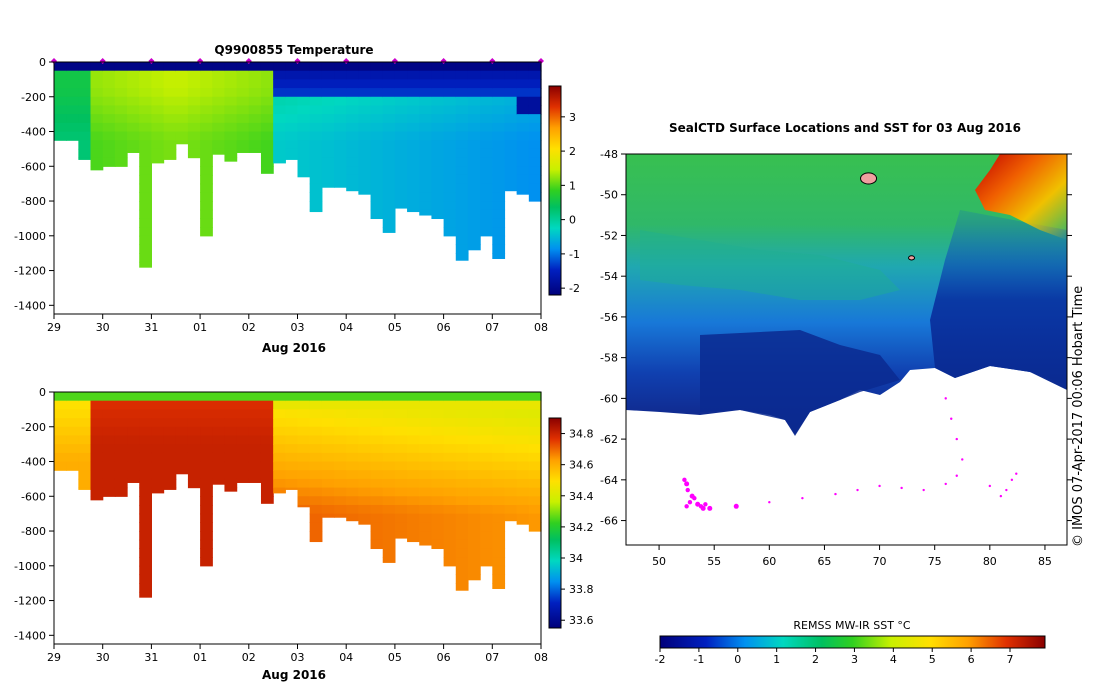 The height and width of the screenshot is (700, 1099). What do you see at coordinates (581, 527) in the screenshot?
I see `colorbar-tick-label: 34.2` at bounding box center [581, 527].